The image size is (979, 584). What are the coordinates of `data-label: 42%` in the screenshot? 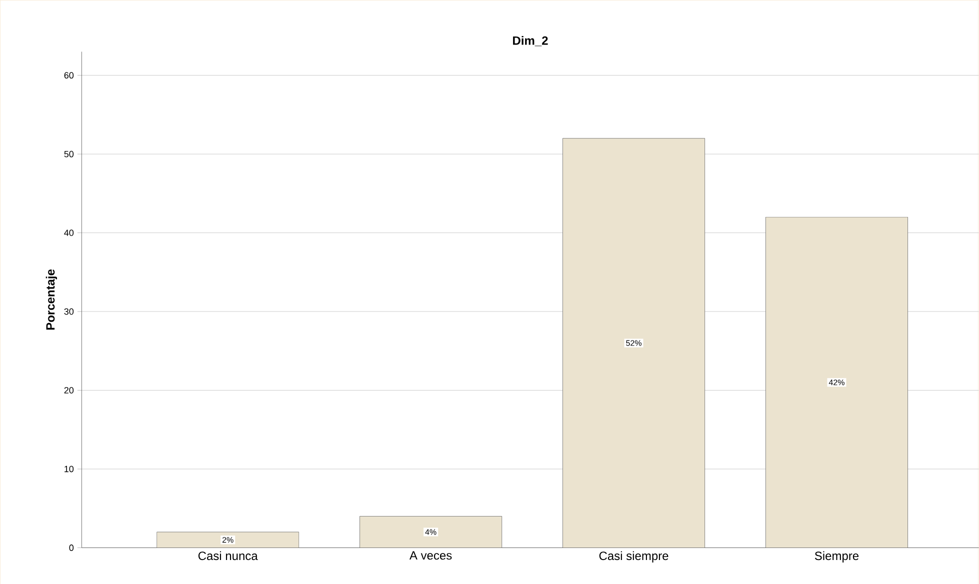 It's located at (836, 382).